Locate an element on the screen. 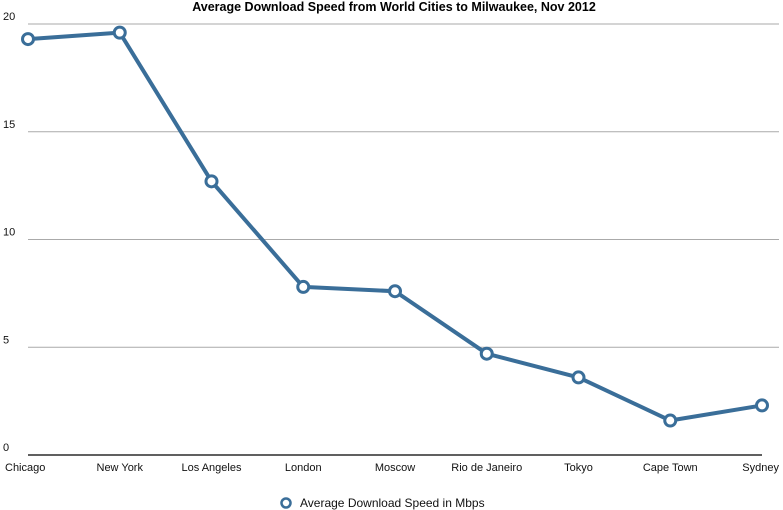  y-tick-label: 0 is located at coordinates (6, 448).